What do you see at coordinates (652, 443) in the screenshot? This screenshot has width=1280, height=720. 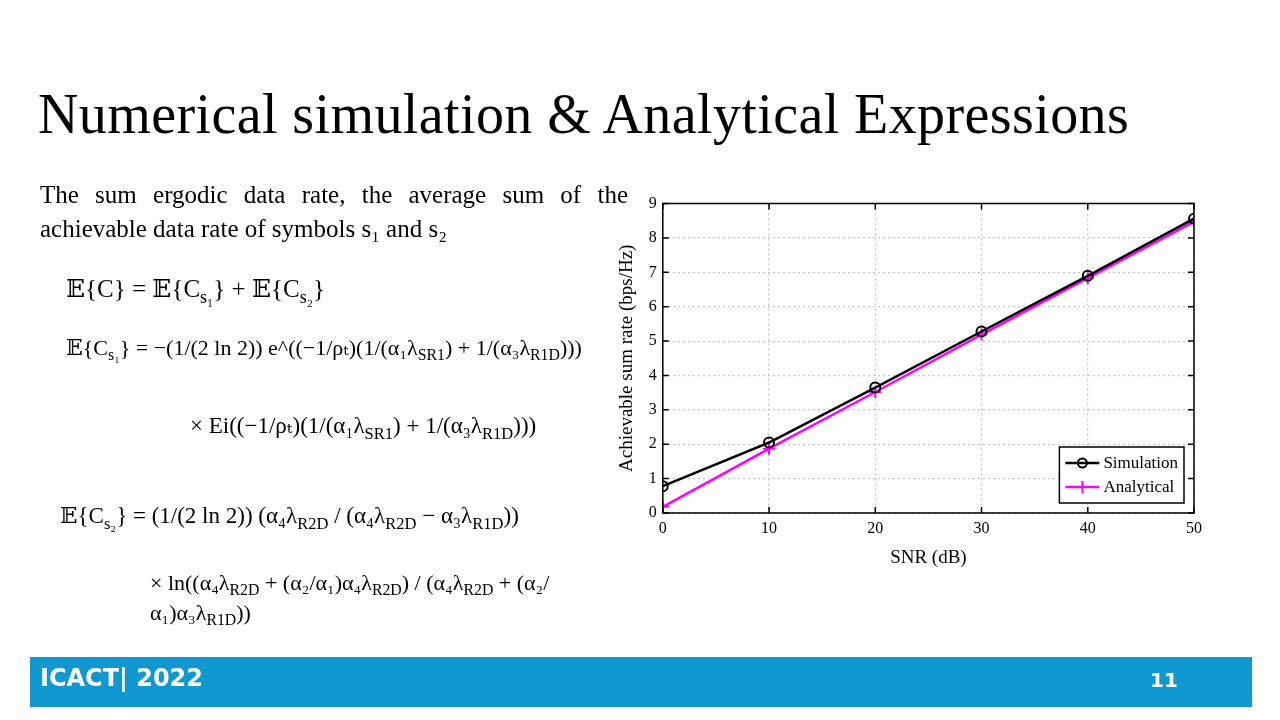 I see `y-tick-label: 2` at bounding box center [652, 443].